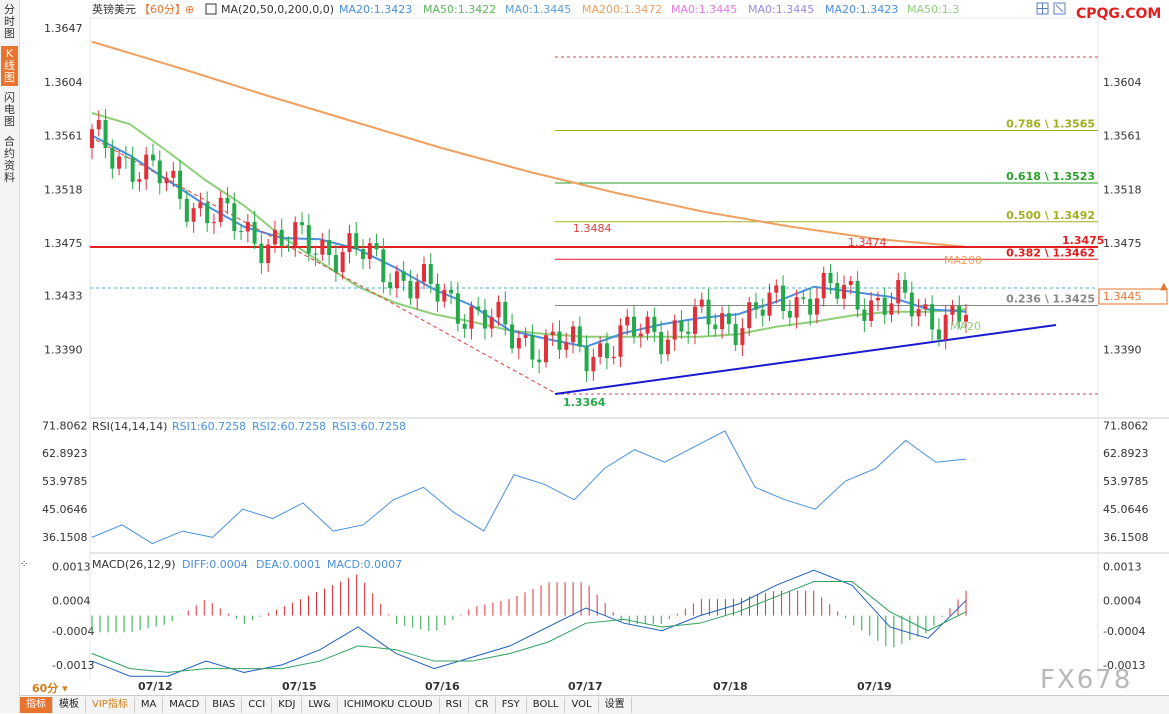 This screenshot has width=1169, height=714. Describe the element at coordinates (1122, 566) in the screenshot. I see `macd-tick-label: 0.0013` at that location.